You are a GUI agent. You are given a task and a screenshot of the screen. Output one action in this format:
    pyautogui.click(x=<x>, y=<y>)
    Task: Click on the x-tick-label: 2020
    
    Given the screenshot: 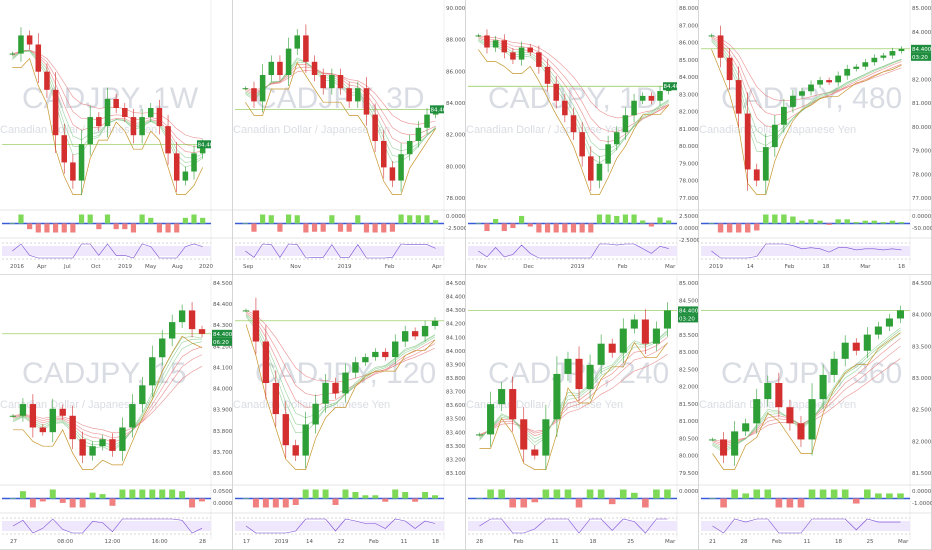 What is the action you would take?
    pyautogui.click(x=206, y=267)
    